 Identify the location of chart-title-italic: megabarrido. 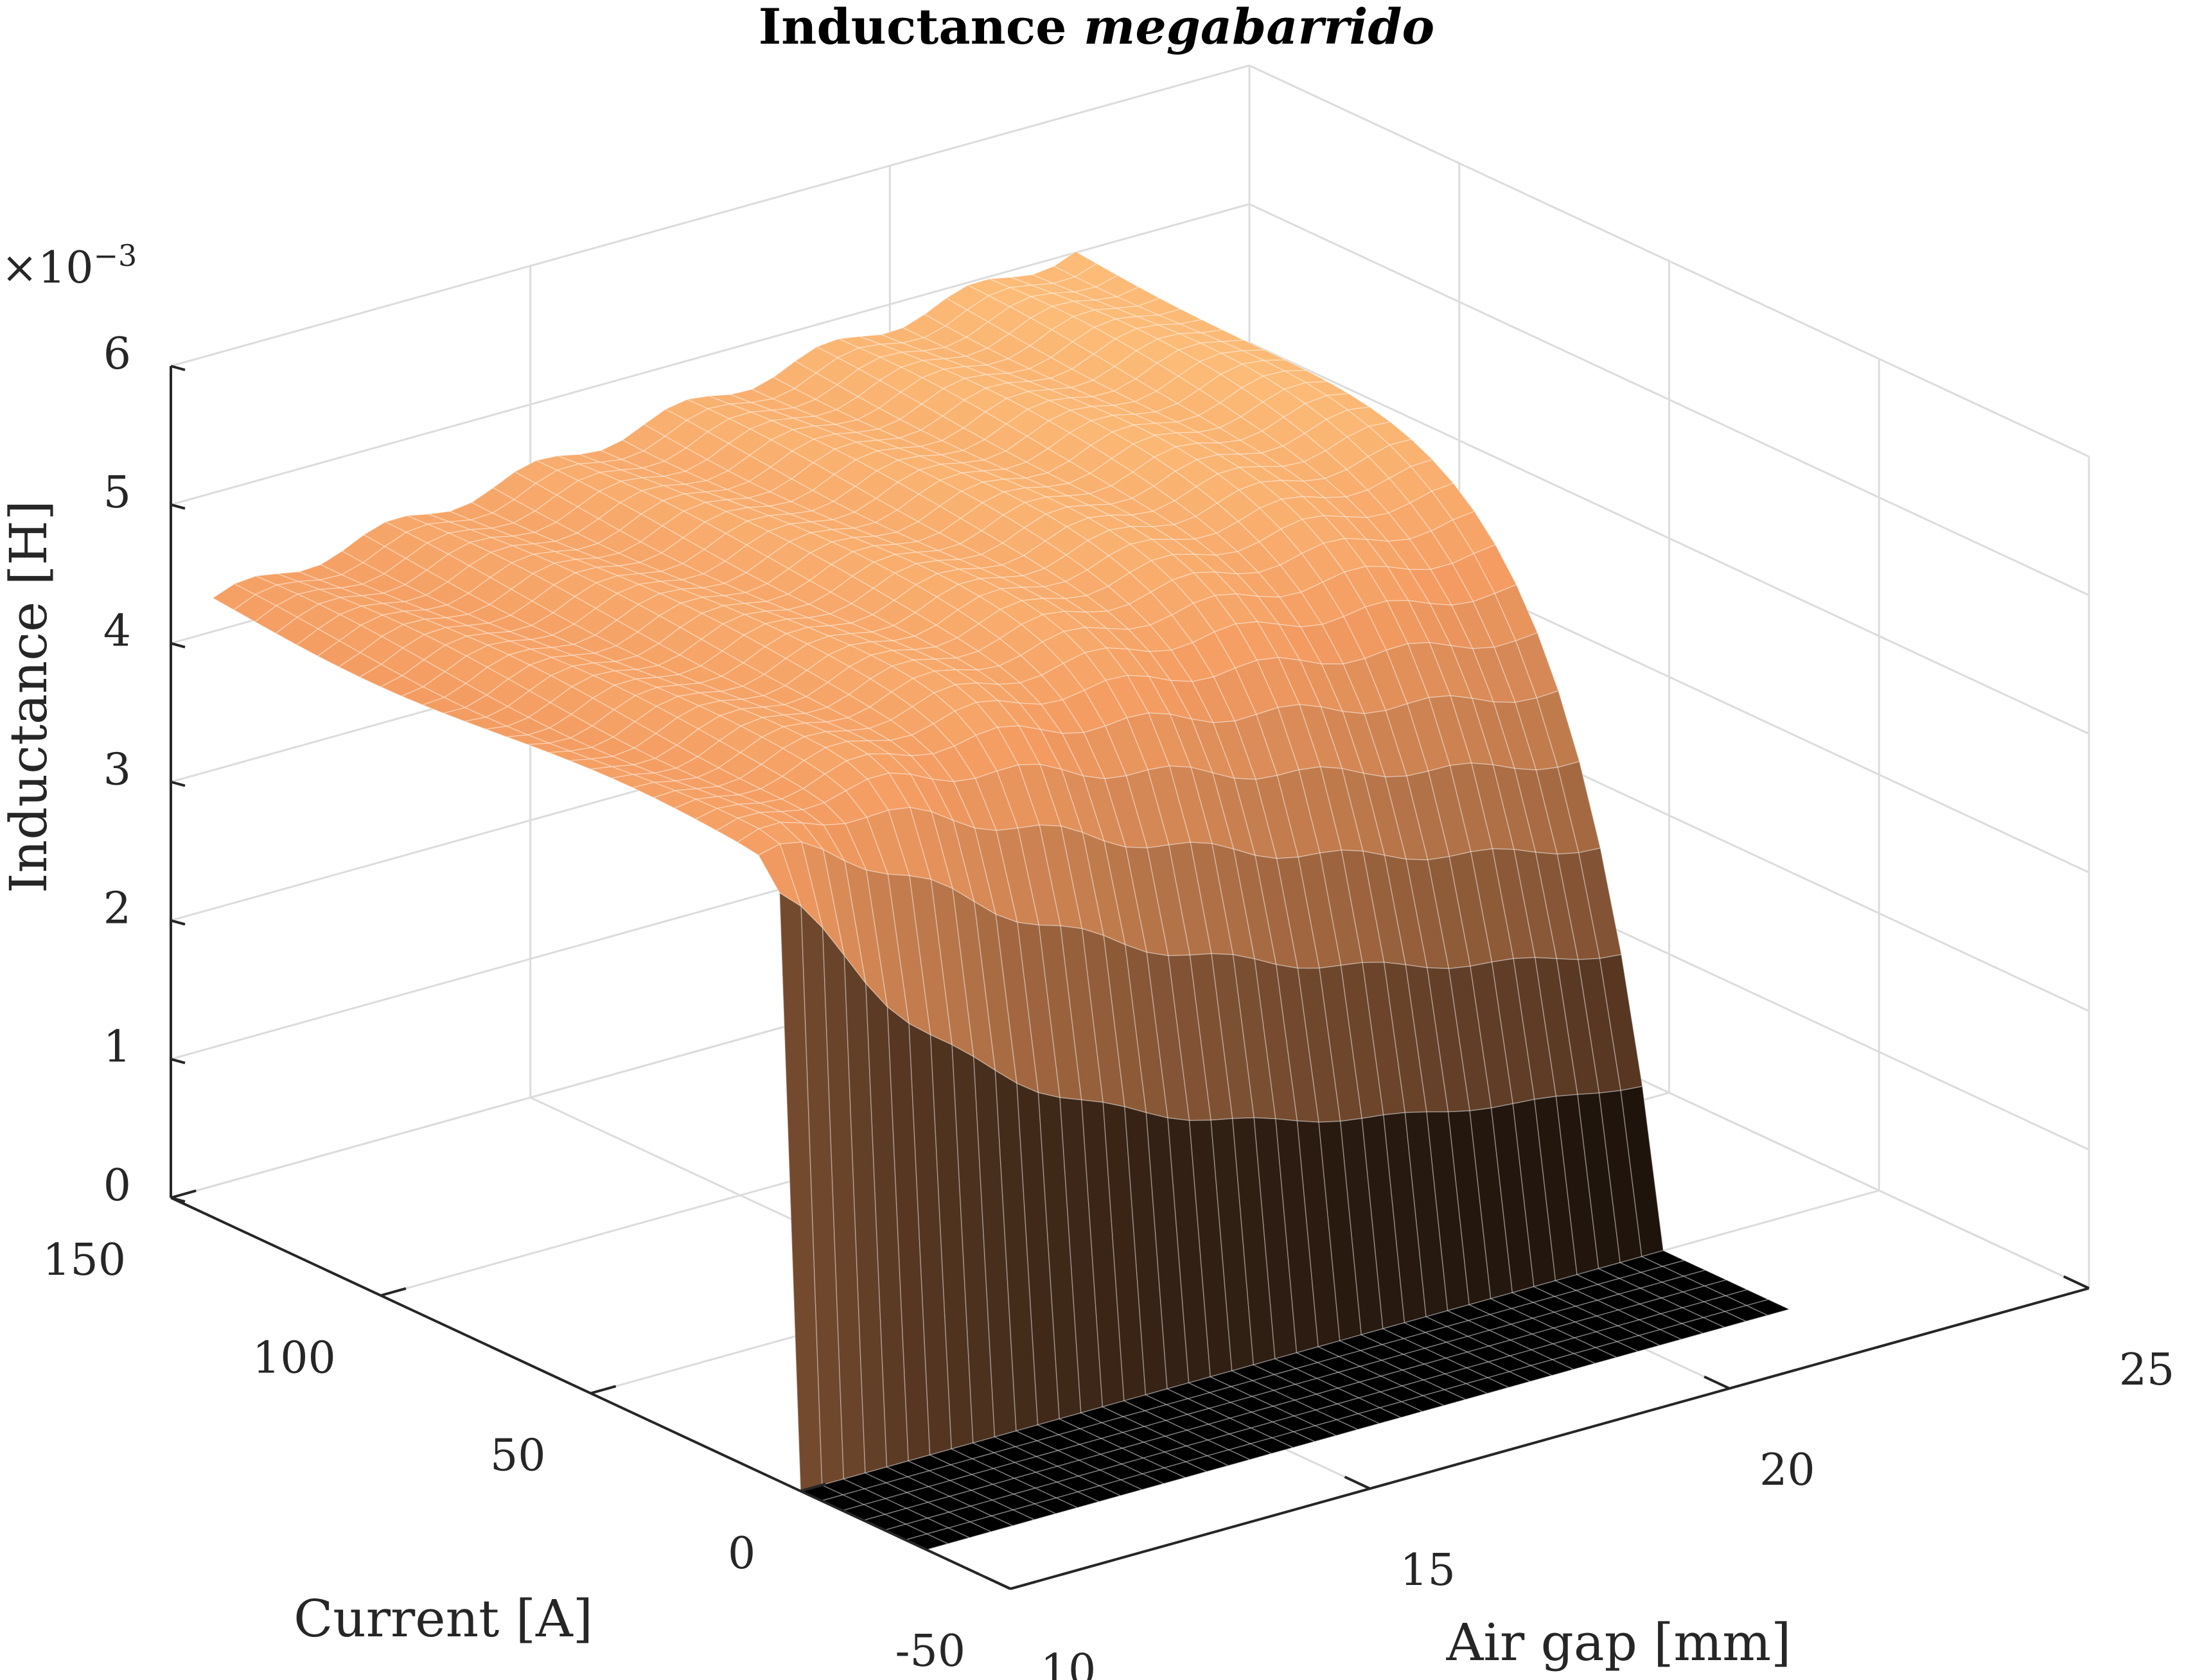
(1259, 27).